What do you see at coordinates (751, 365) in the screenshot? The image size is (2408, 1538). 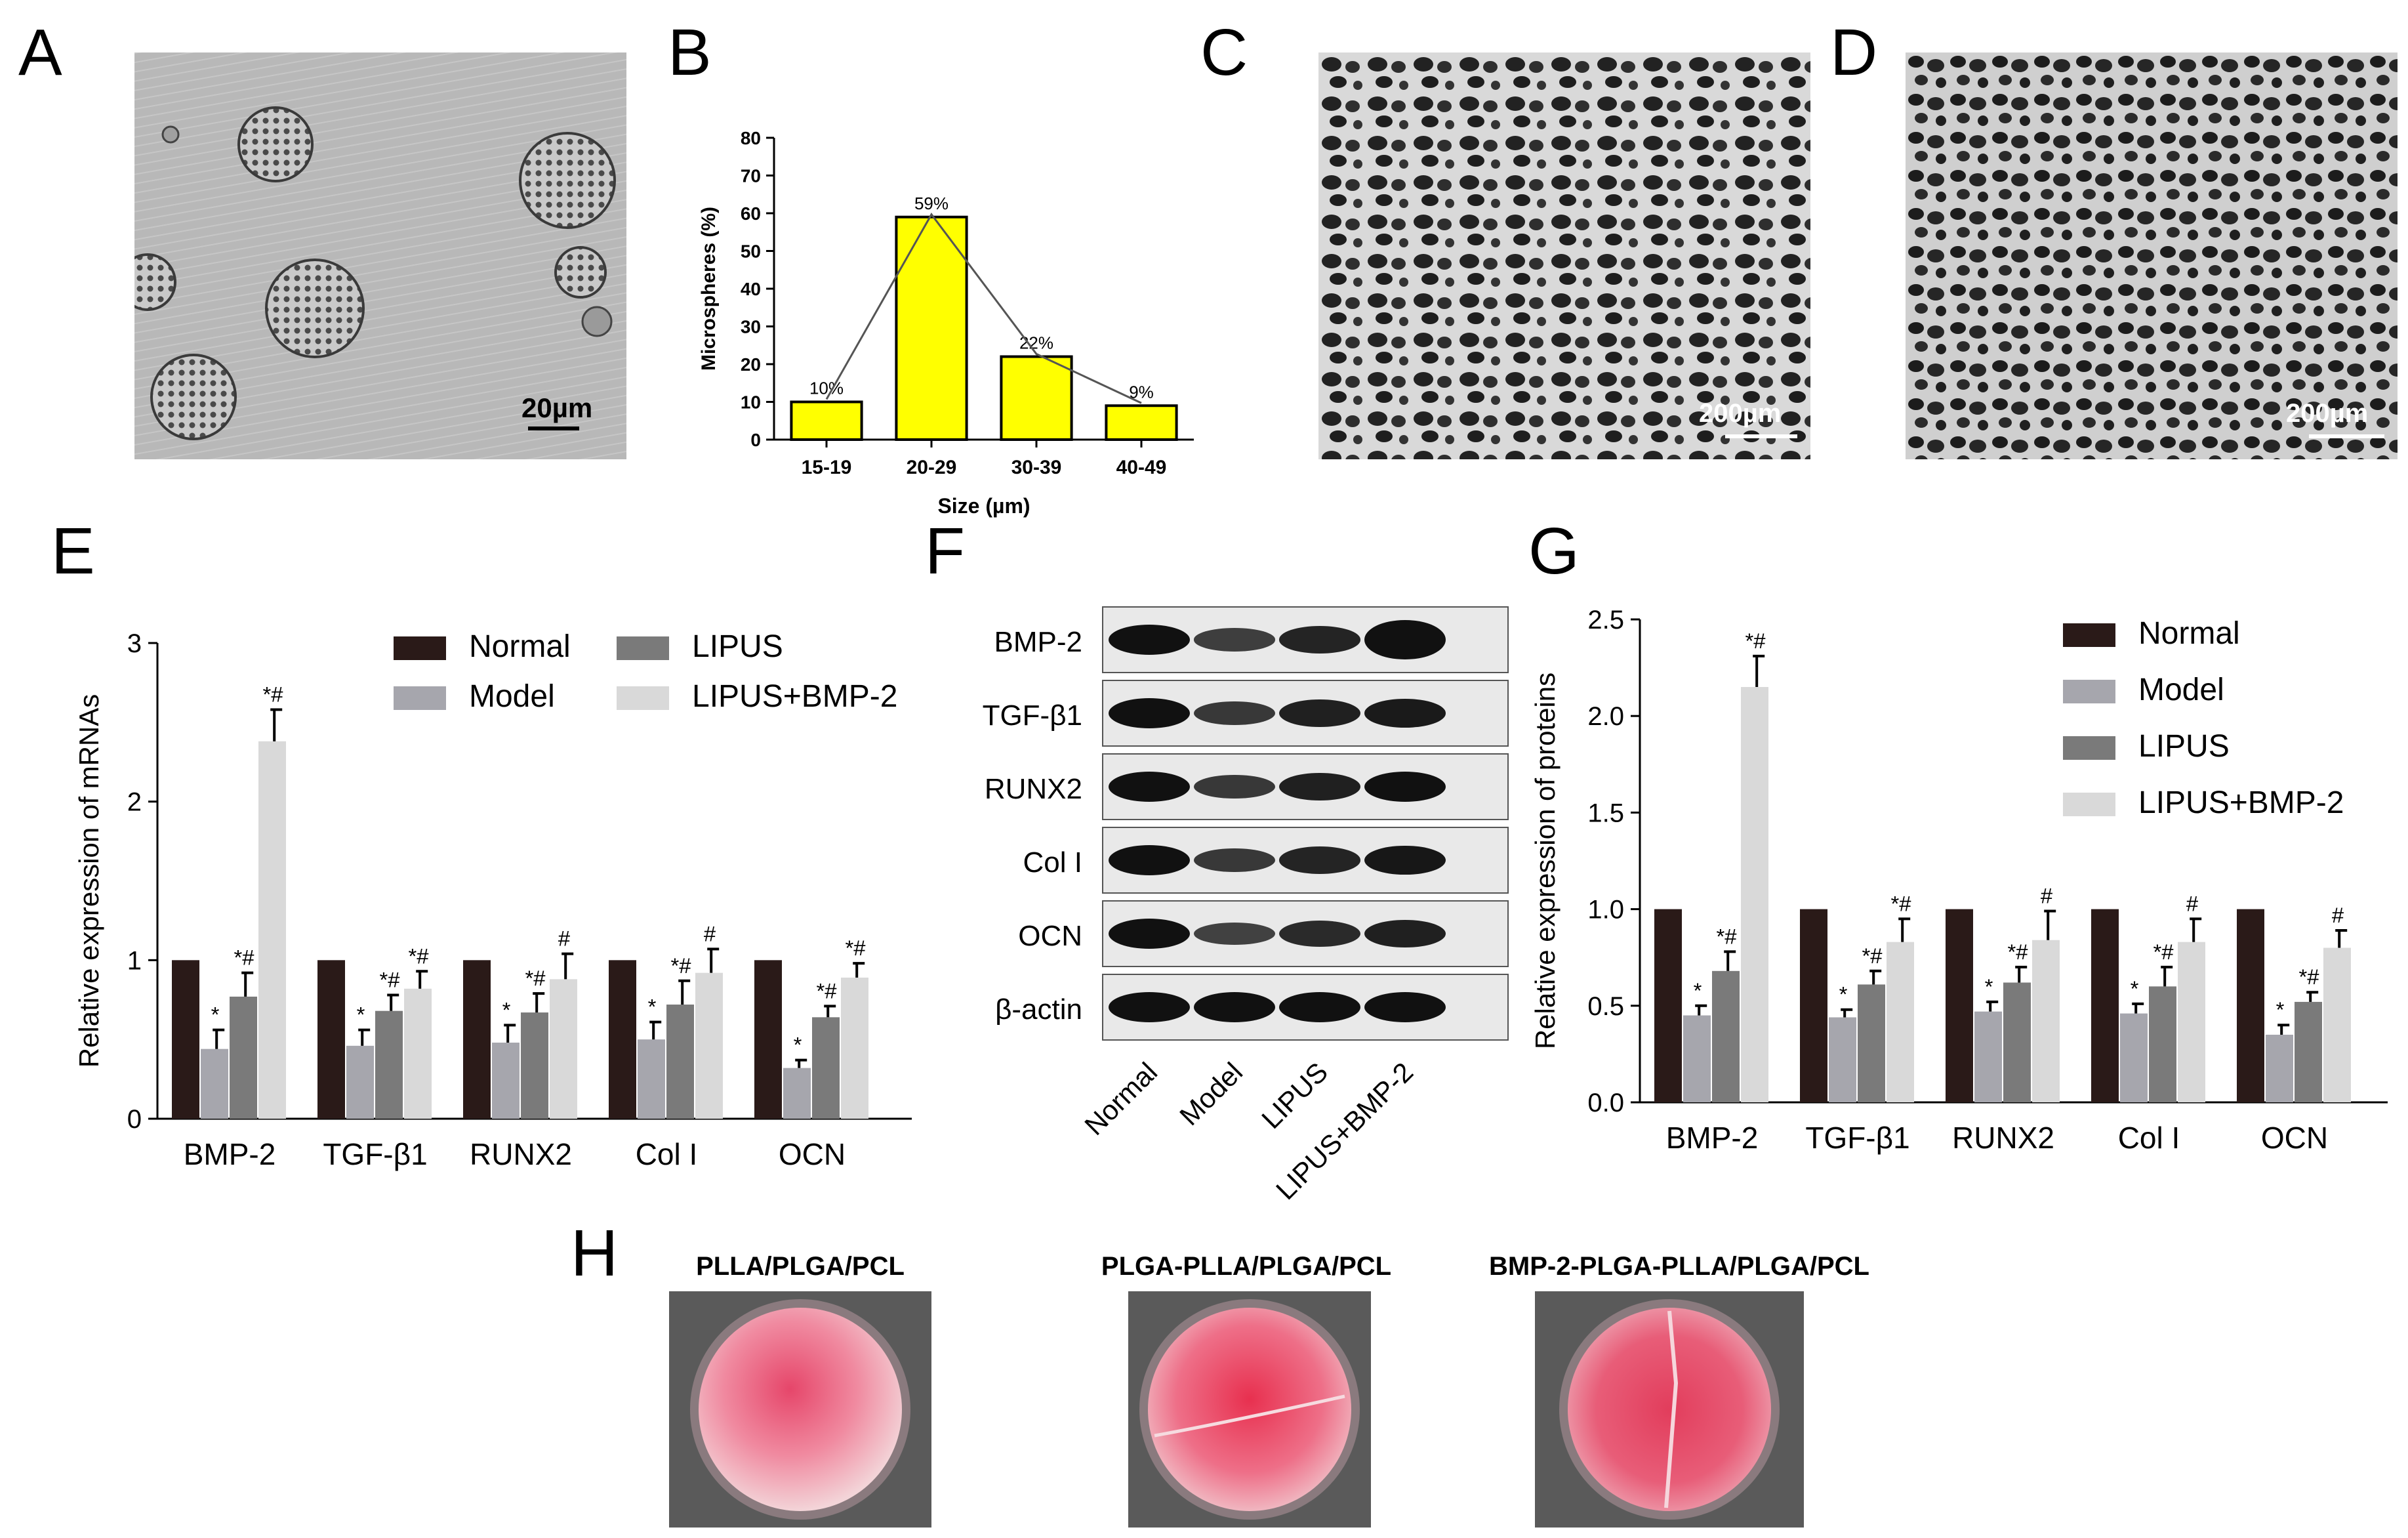 I see `chart-b-y-tick-label: 20` at bounding box center [751, 365].